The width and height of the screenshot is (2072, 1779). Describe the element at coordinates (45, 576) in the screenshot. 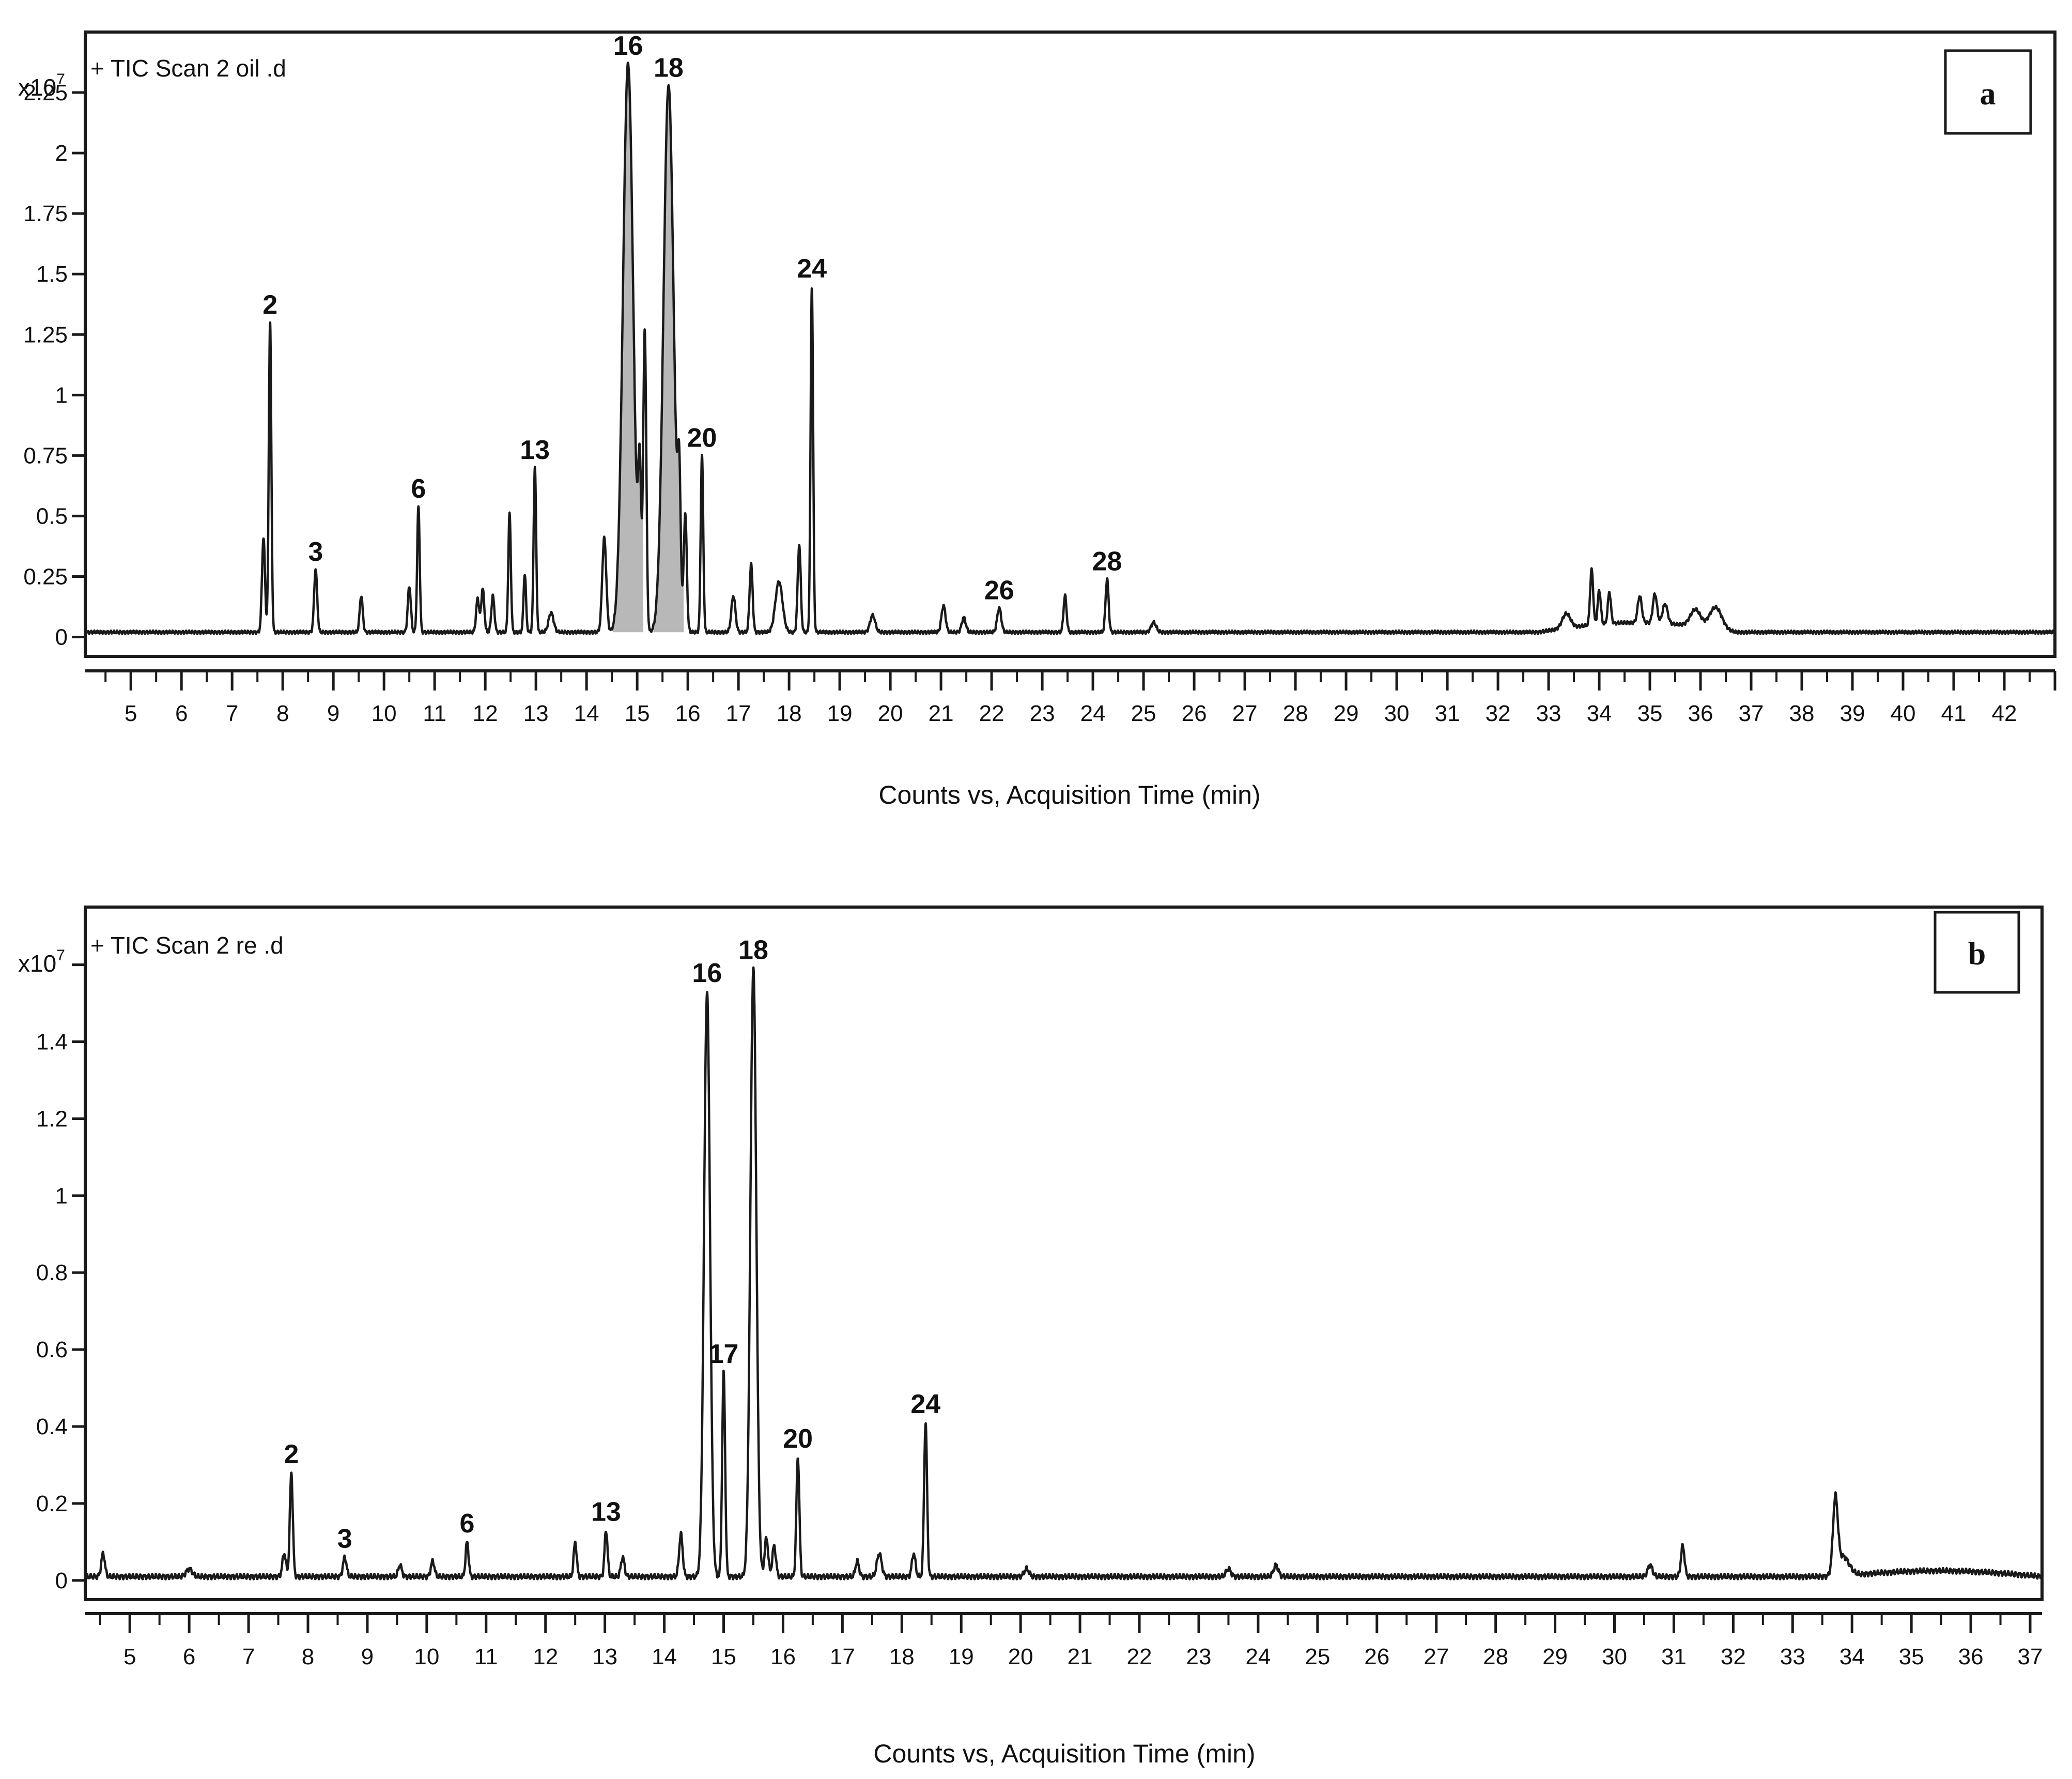

I see `y-tick-label: 0.25` at that location.